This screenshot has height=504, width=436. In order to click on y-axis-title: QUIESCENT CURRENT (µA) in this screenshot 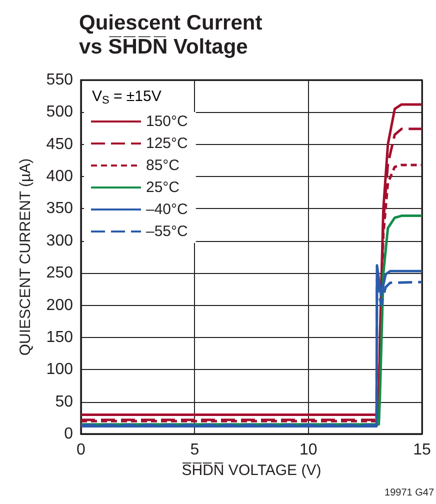, I will do `click(25, 257)`.